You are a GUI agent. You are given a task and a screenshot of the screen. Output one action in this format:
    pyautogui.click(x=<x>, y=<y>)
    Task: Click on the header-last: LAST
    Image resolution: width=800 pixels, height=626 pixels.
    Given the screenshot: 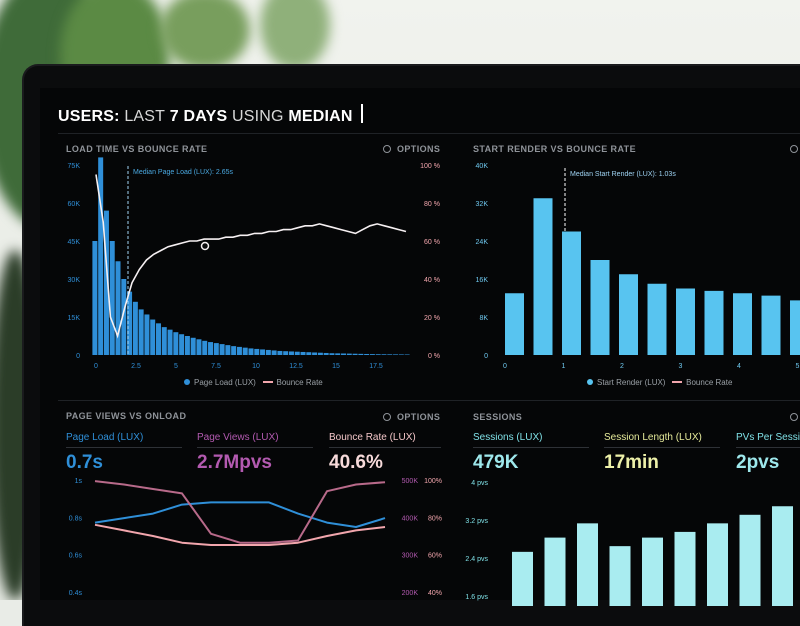 What is the action you would take?
    pyautogui.click(x=145, y=116)
    